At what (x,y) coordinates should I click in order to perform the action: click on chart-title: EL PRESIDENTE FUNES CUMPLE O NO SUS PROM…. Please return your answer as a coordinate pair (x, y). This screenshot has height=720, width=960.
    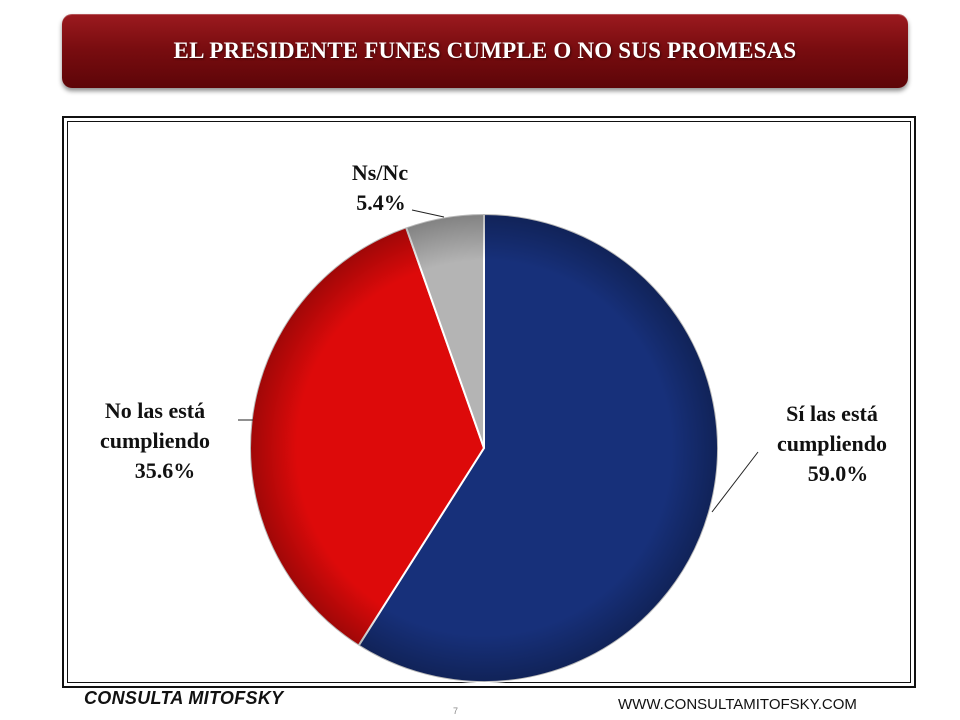
    Looking at the image, I should click on (485, 50).